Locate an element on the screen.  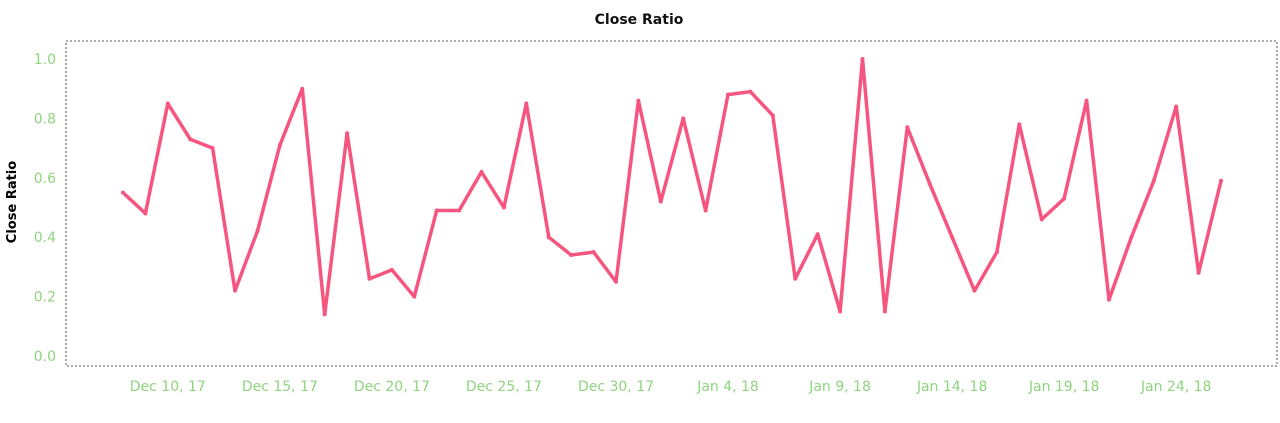
x-tick-label: Dec 25, 17 is located at coordinates (504, 387).